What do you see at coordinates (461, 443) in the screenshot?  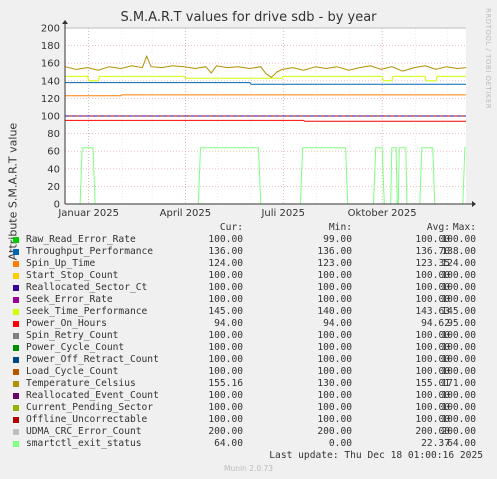 I see `legend-max: 64.00` at bounding box center [461, 443].